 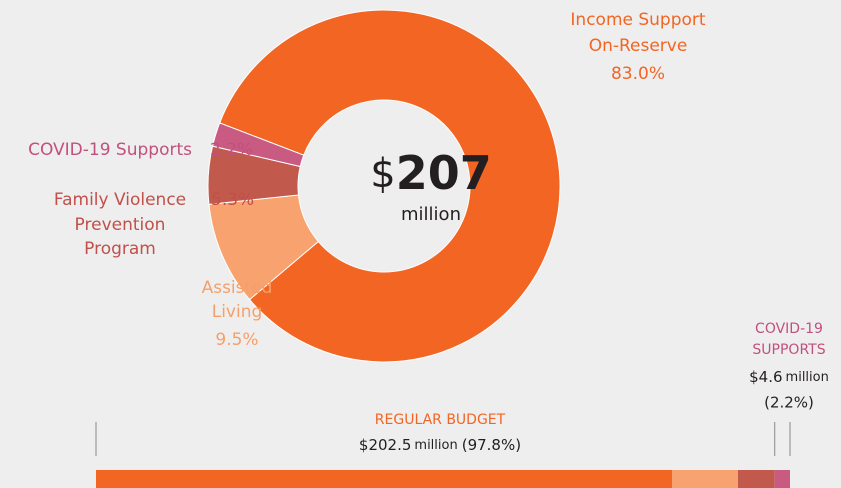 I want to click on donut-slice, so click(x=258, y=145).